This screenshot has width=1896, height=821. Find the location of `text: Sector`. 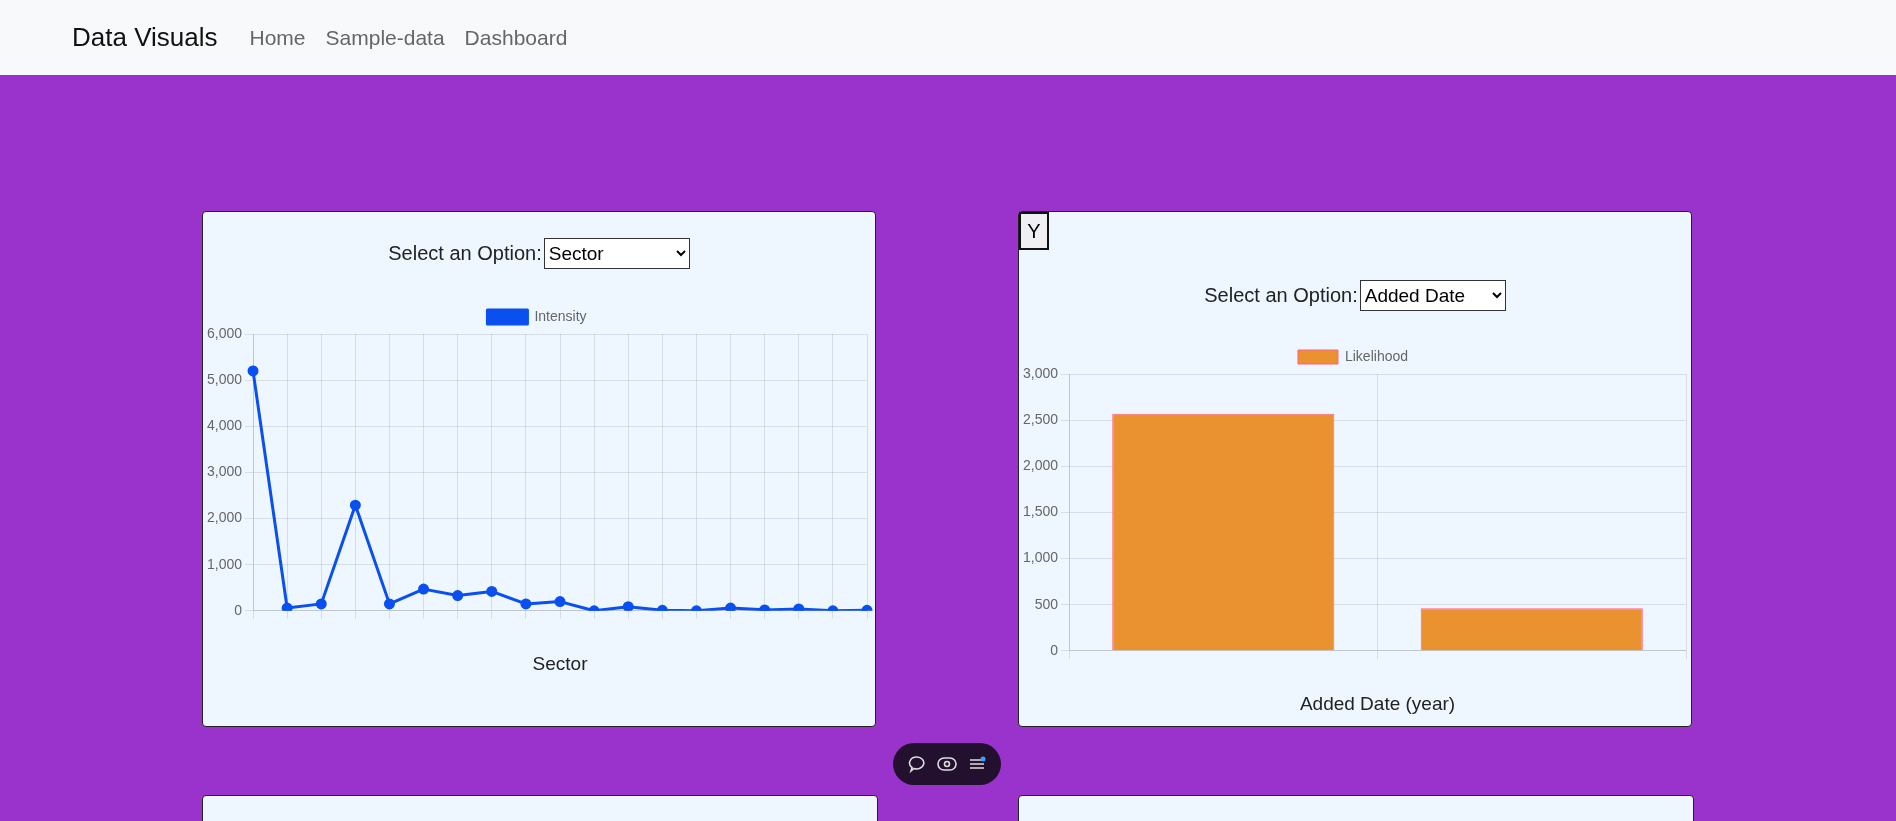

text: Sector is located at coordinates (616, 253).